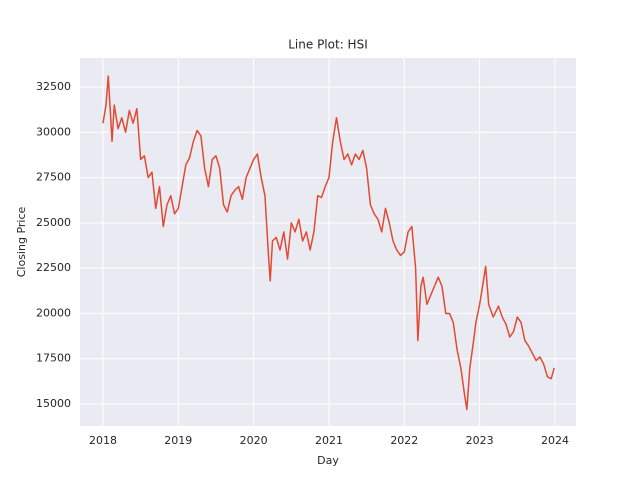 This screenshot has height=480, width=640. What do you see at coordinates (329, 440) in the screenshot?
I see `x-tick-label: 2021` at bounding box center [329, 440].